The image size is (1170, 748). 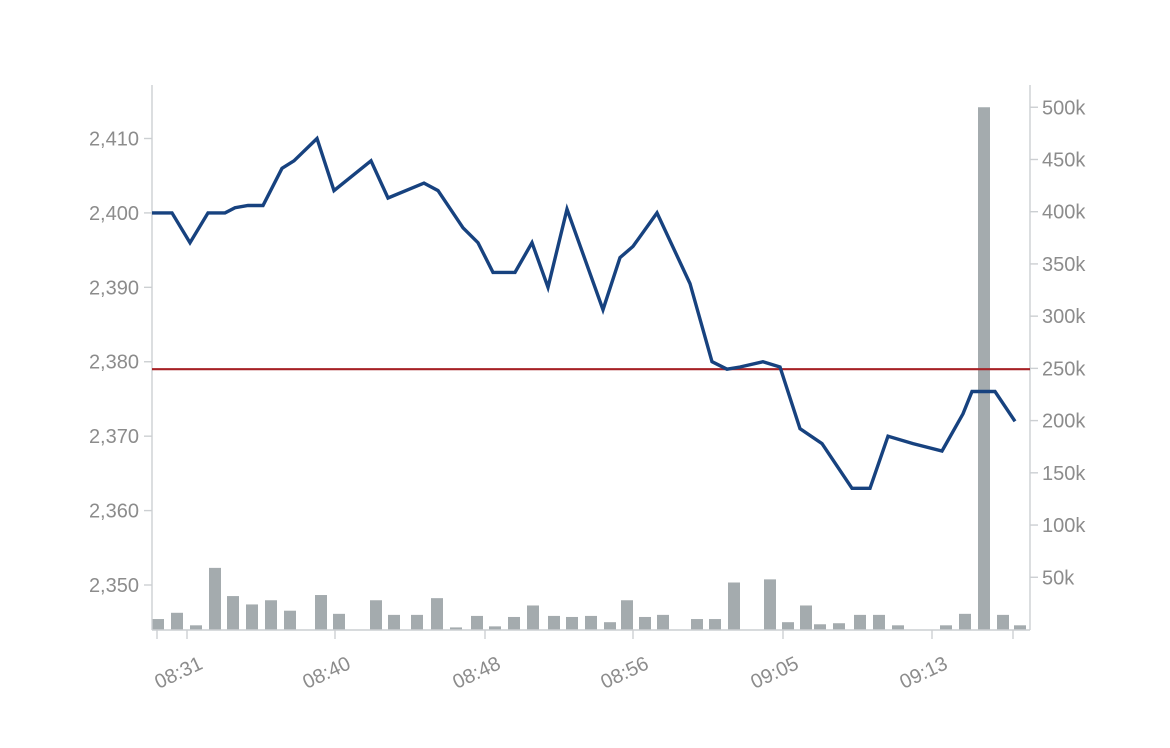 What do you see at coordinates (1064, 108) in the screenshot?
I see `volume-tick-label: 500k` at bounding box center [1064, 108].